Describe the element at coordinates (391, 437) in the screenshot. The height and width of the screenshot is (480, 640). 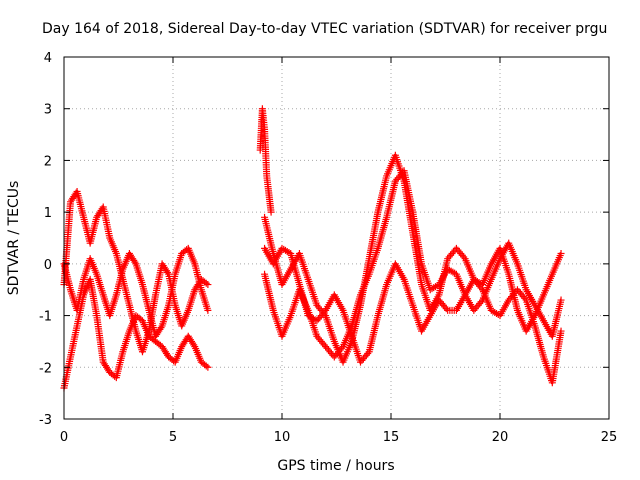
I see `x-tick-label: 15` at that location.